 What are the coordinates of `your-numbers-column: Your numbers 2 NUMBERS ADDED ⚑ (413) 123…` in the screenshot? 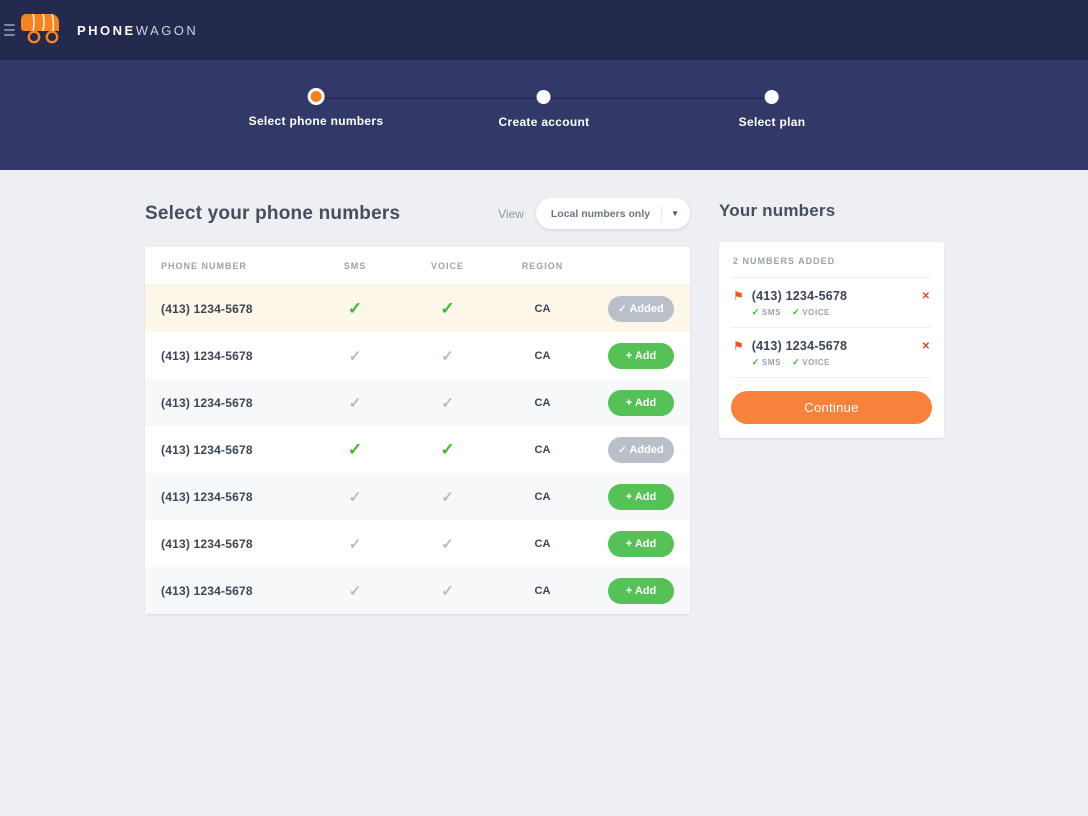 It's located at (831, 403).